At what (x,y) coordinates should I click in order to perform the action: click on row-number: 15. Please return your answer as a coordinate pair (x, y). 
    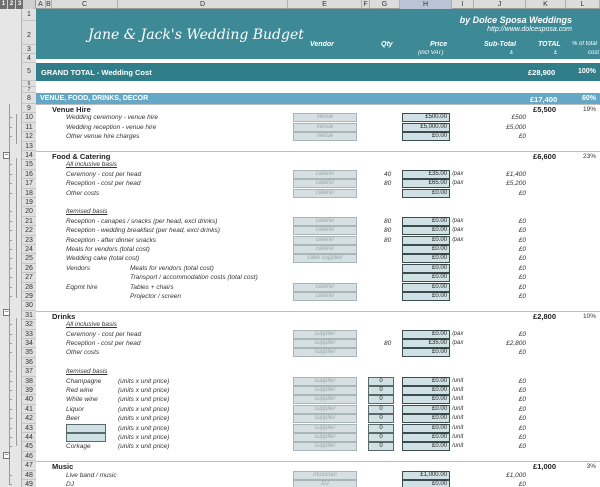
    Looking at the image, I should click on (29, 165).